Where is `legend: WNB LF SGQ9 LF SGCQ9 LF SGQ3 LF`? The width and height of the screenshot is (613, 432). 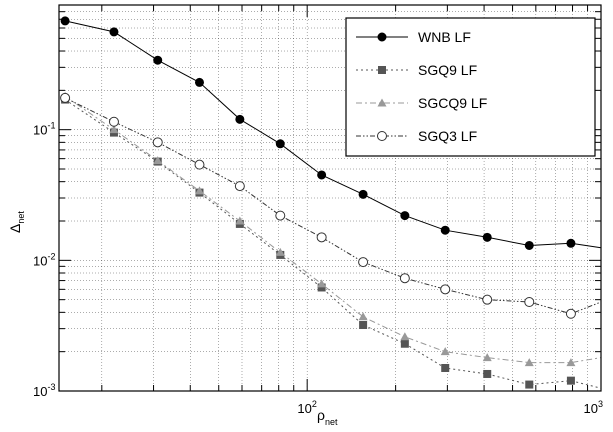 legend: WNB LF SGQ9 LF SGCQ9 LF SGQ3 LF is located at coordinates (470, 87).